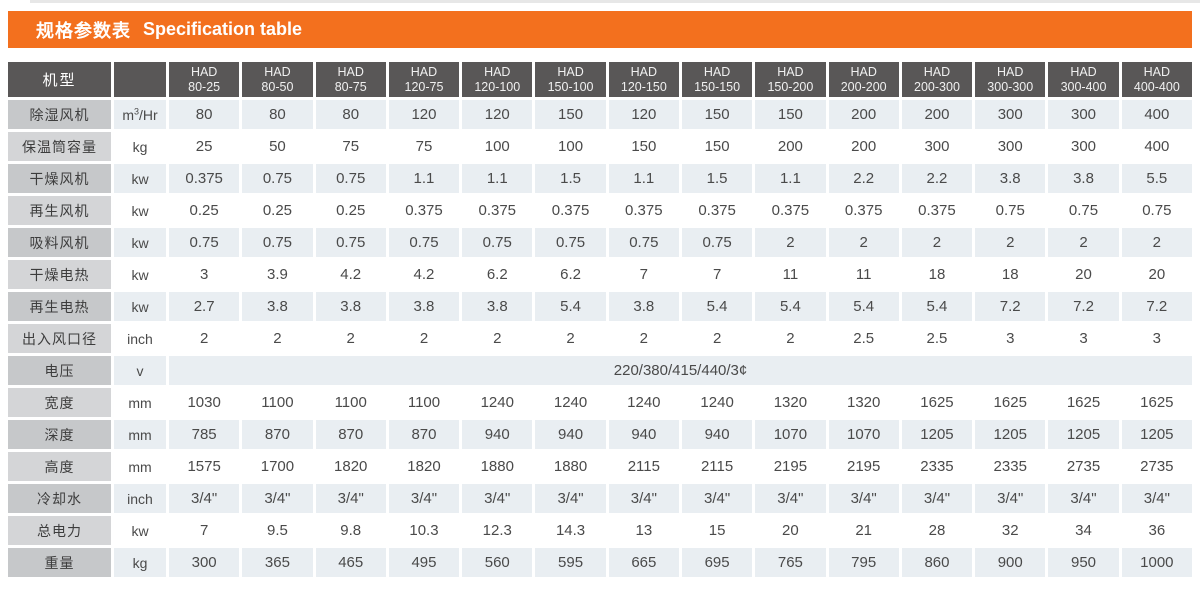  Describe the element at coordinates (863, 146) in the screenshot. I see `value-cell: 200` at that location.